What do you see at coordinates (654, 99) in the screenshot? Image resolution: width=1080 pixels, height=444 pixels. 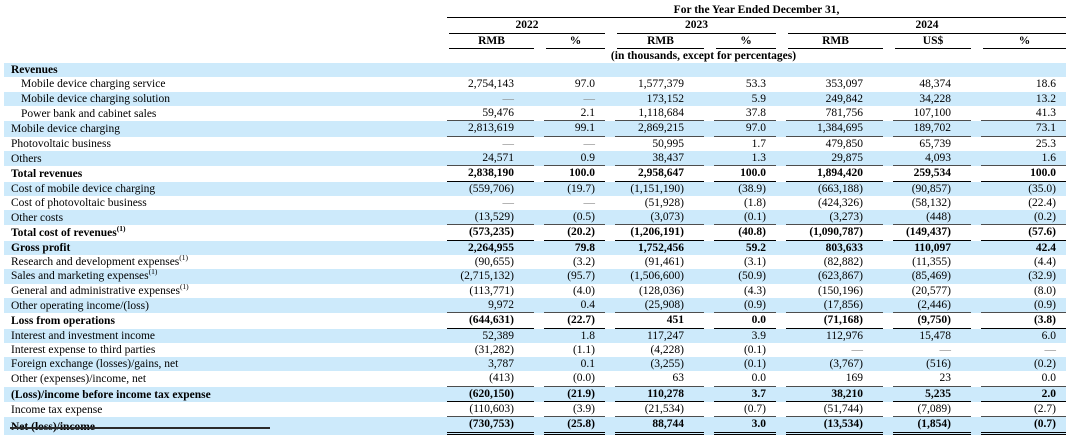 I see `cell-rmb-2023: 173,152` at bounding box center [654, 99].